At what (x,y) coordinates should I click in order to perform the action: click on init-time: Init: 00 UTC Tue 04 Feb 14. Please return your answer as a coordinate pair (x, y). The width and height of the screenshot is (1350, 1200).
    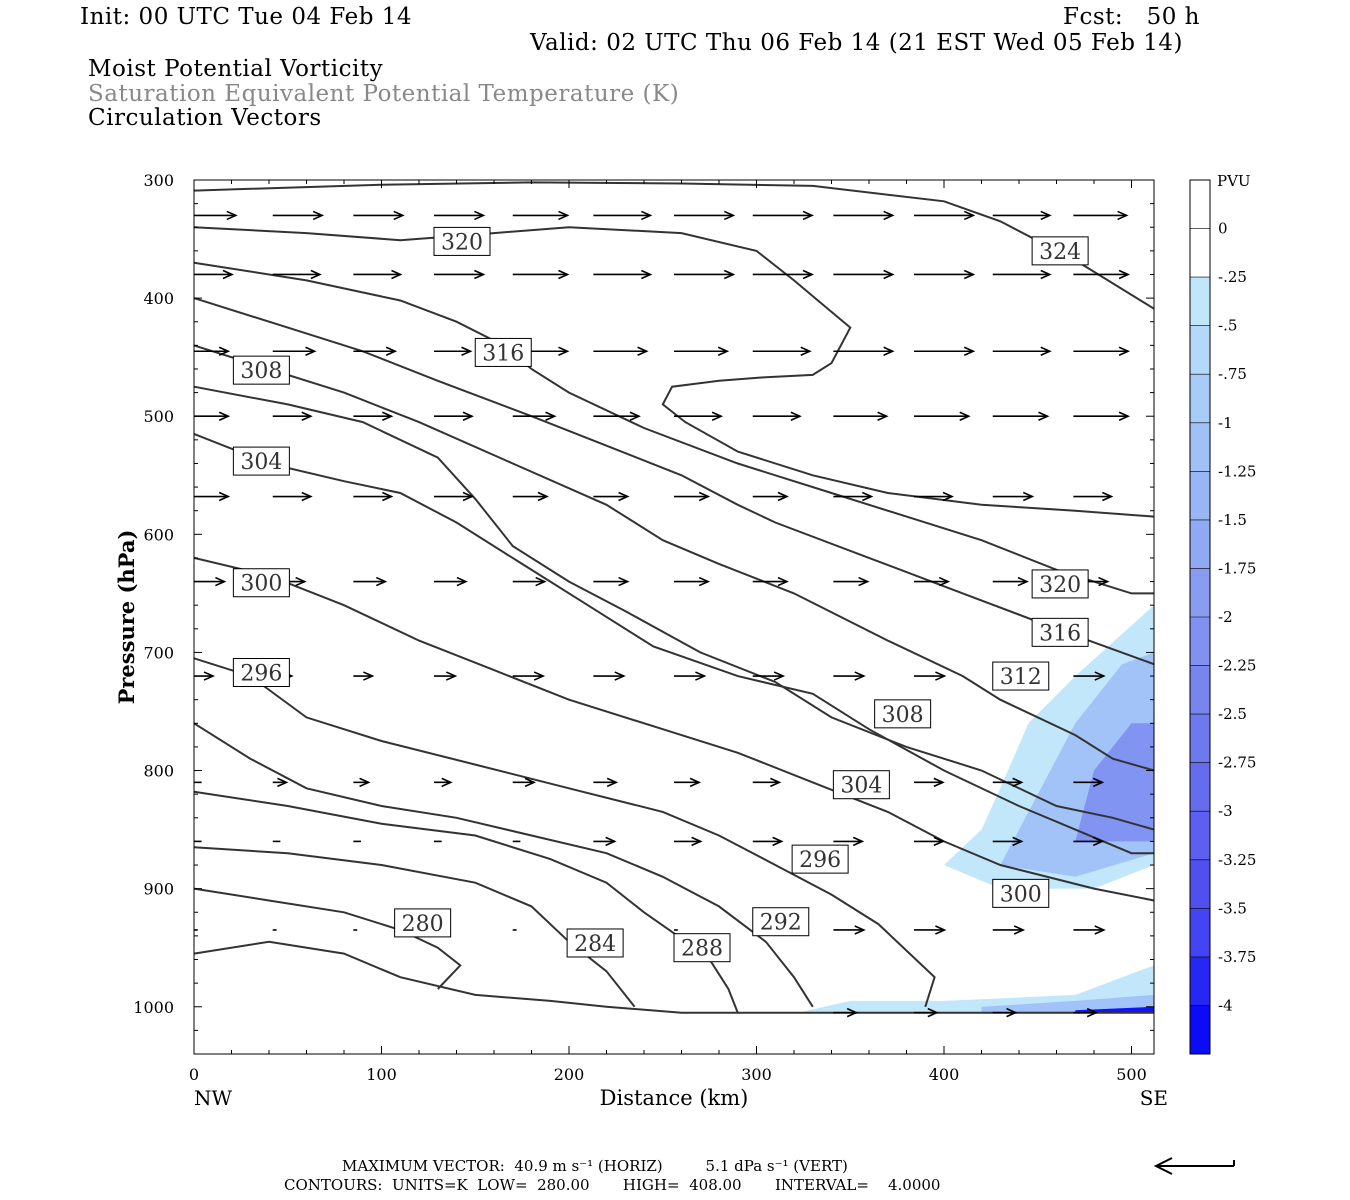
    Looking at the image, I should click on (246, 17).